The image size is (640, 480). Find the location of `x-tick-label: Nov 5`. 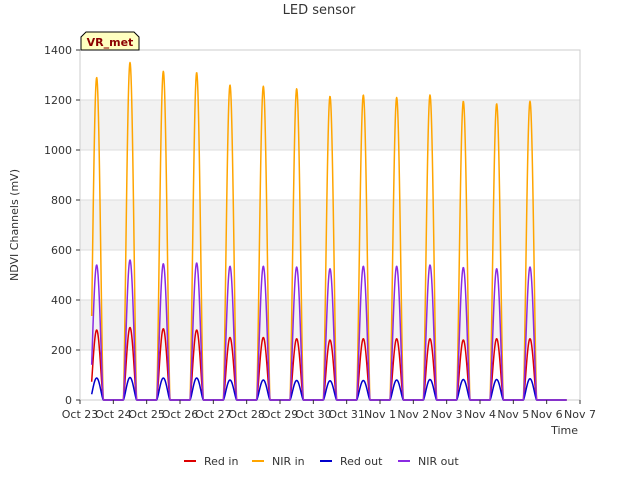

x-tick-label: Nov 5 is located at coordinates (513, 414).